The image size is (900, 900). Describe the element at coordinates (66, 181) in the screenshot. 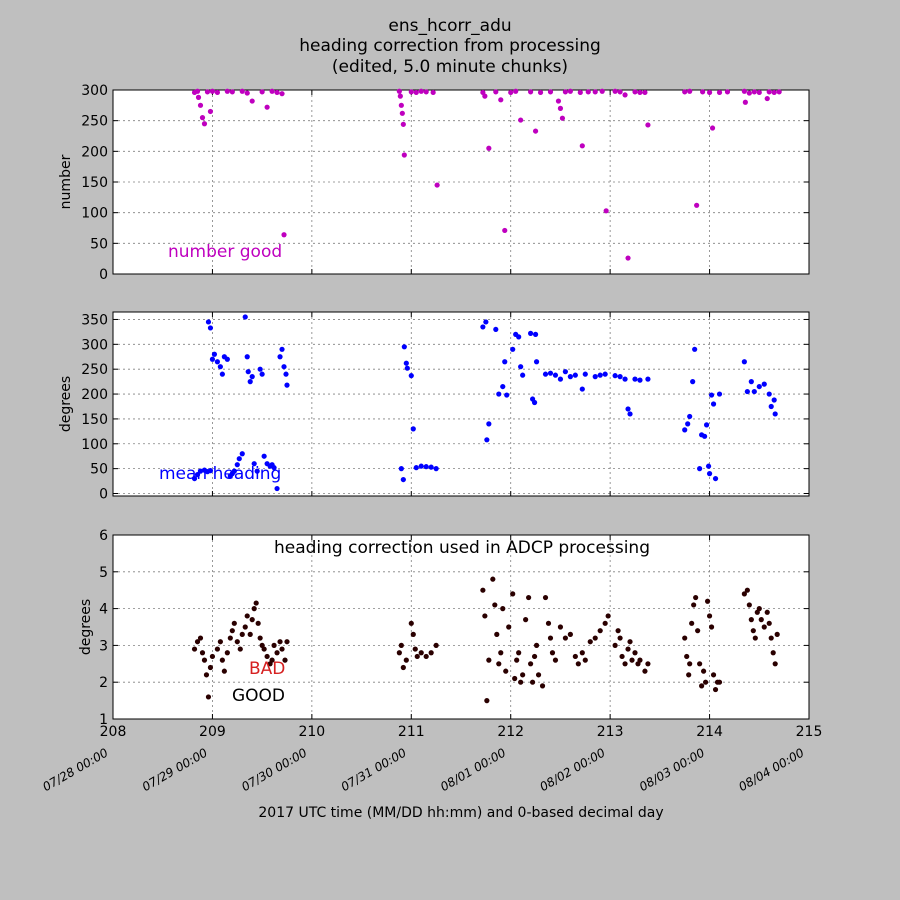

I see `panel-number-good-ylabel: number` at that location.